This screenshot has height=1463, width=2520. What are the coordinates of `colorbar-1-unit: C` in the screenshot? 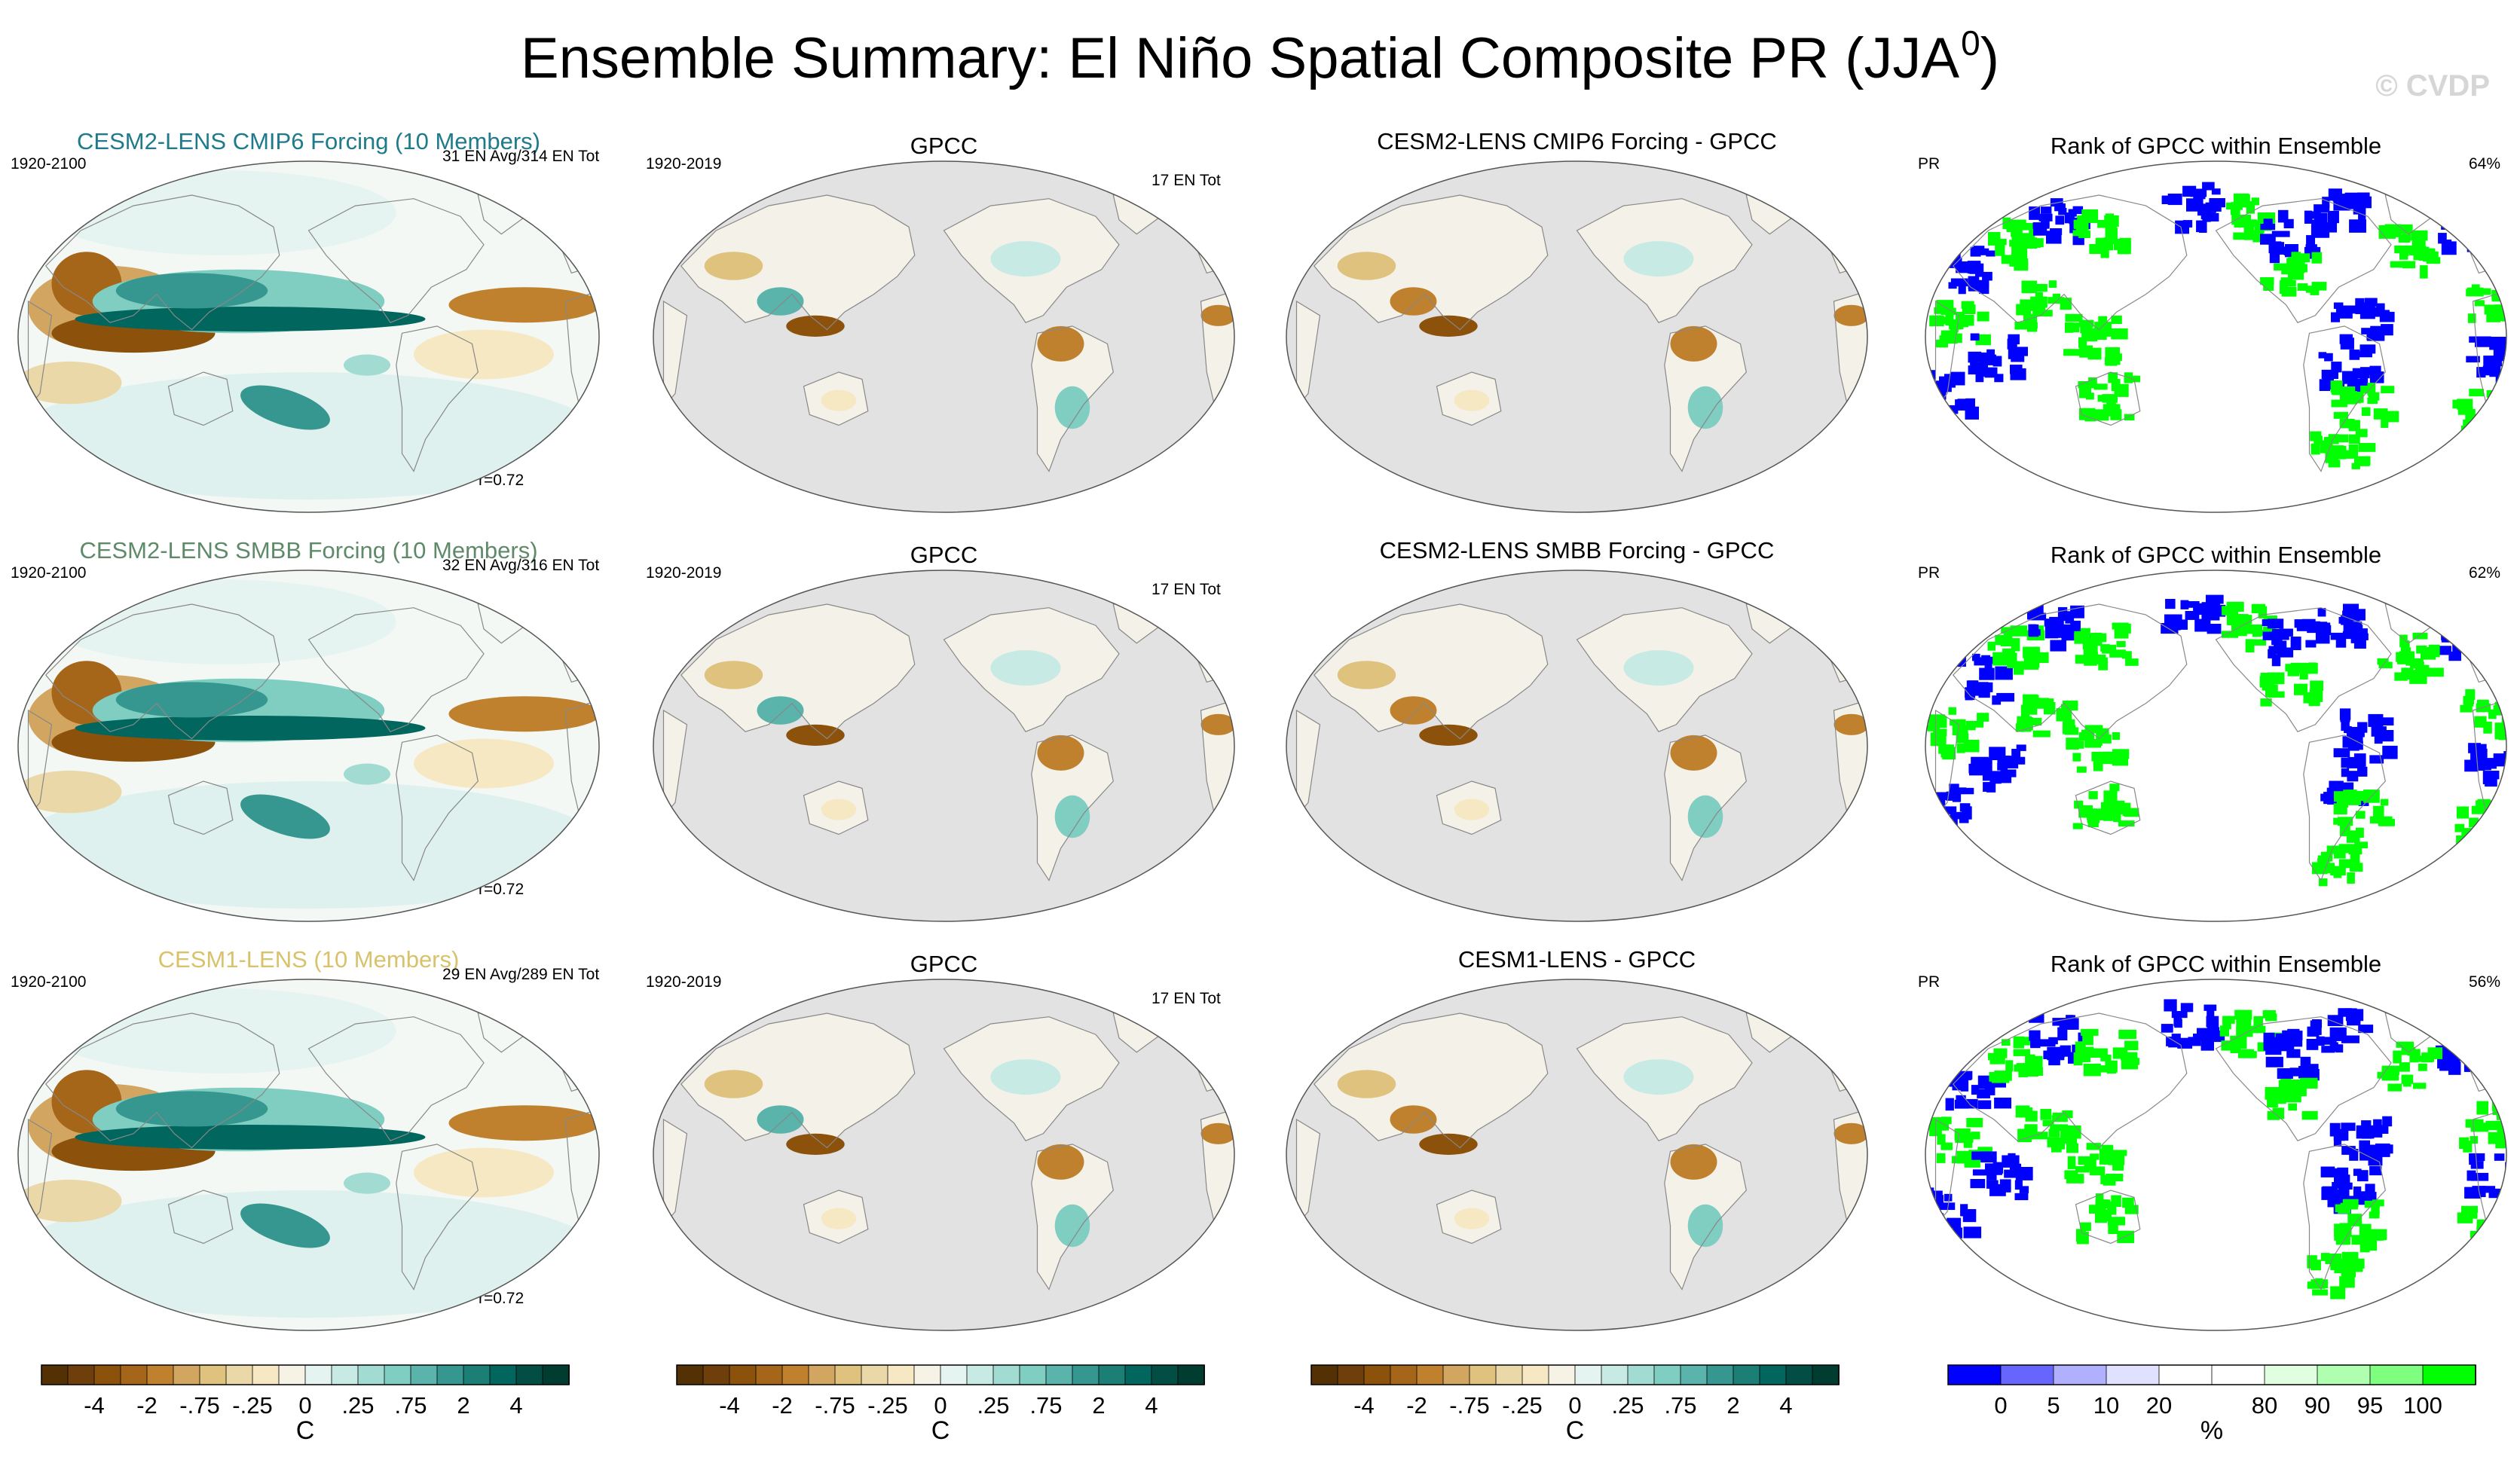 It's located at (305, 1430).